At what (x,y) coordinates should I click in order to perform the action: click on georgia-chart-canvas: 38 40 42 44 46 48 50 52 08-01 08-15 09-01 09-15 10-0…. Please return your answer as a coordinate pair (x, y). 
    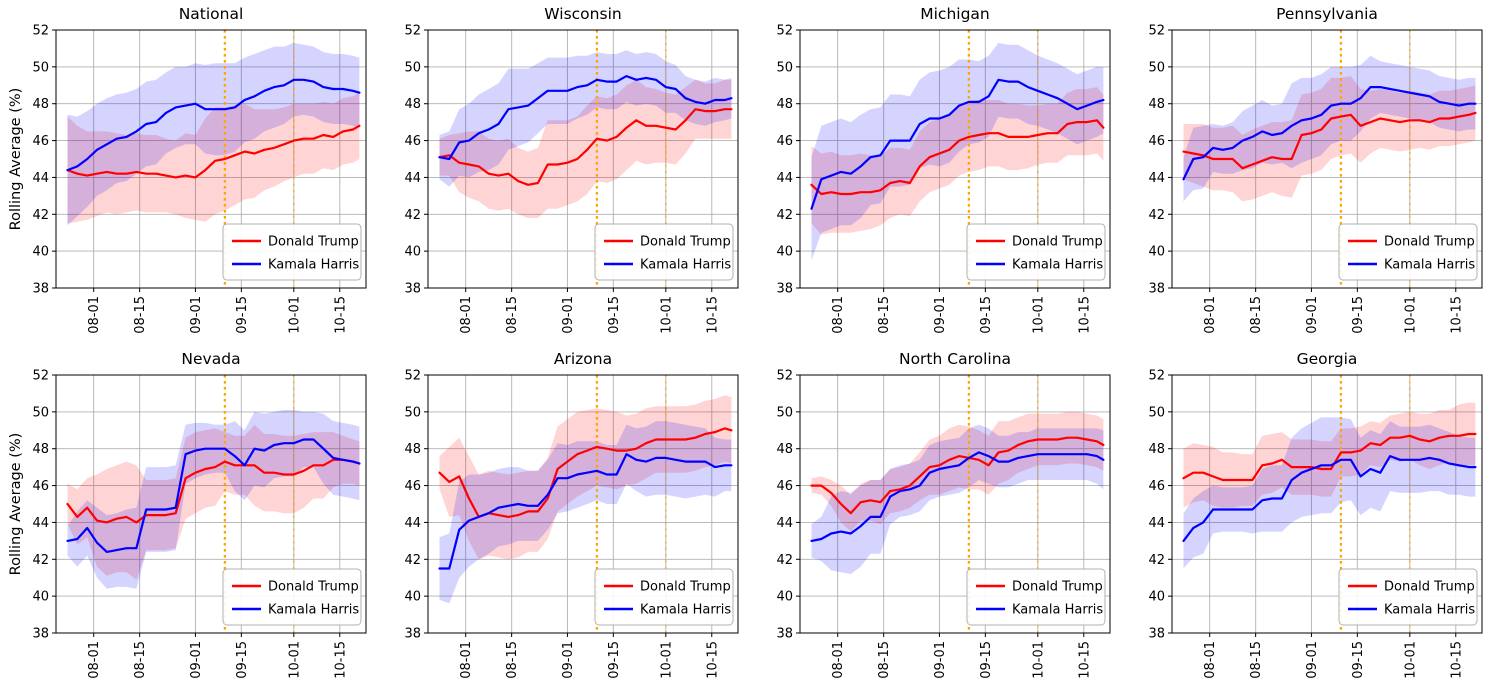
    Looking at the image, I should click on (1315, 524).